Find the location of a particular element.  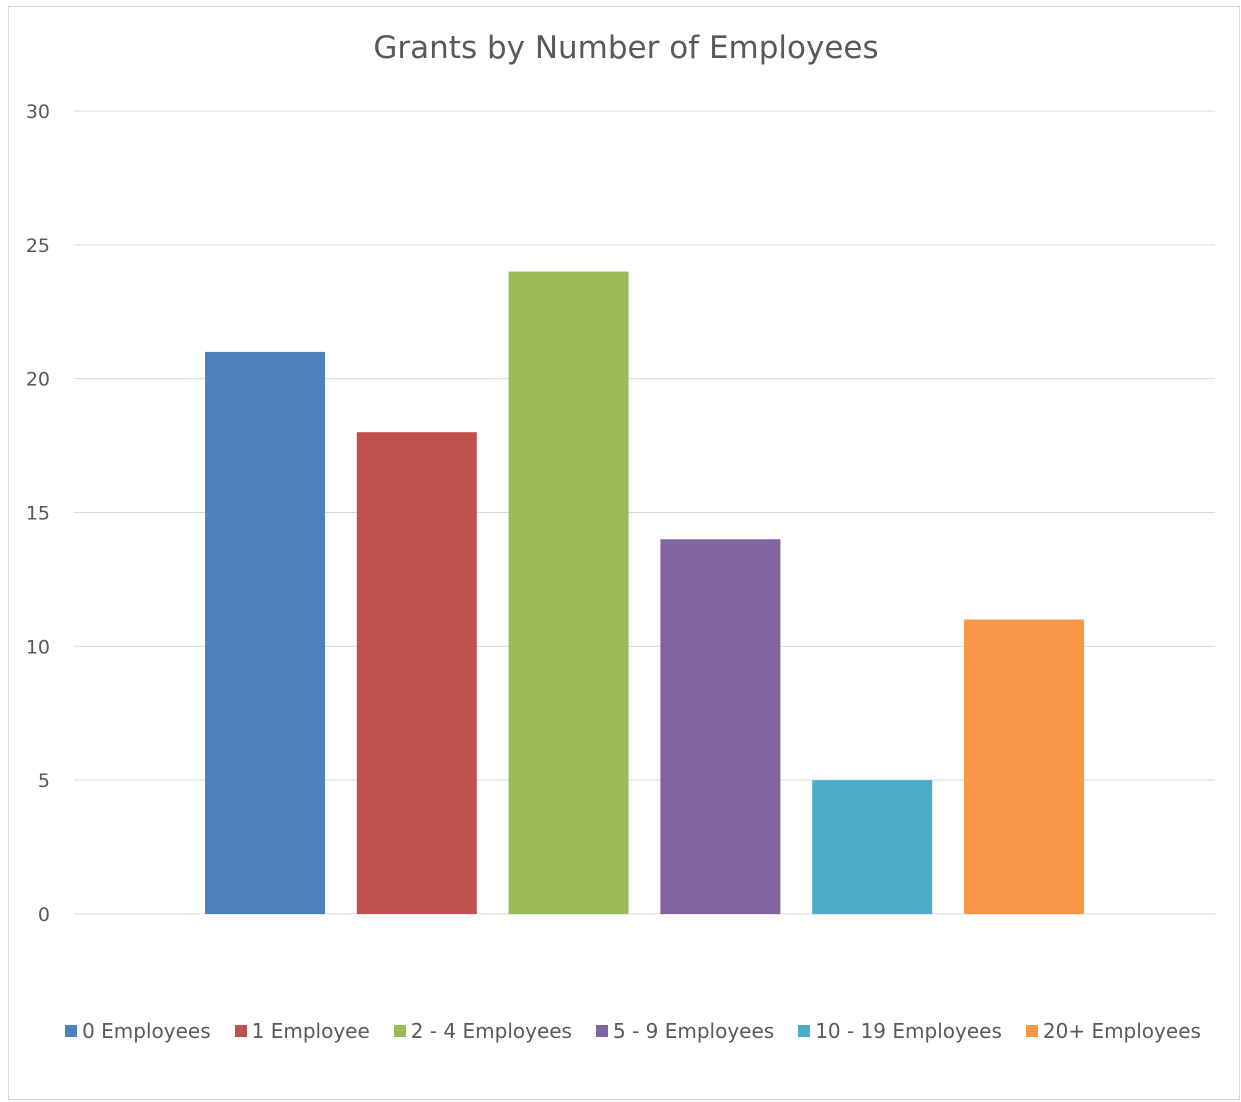

legend-item: 5 - 9 Employees is located at coordinates (685, 1031).